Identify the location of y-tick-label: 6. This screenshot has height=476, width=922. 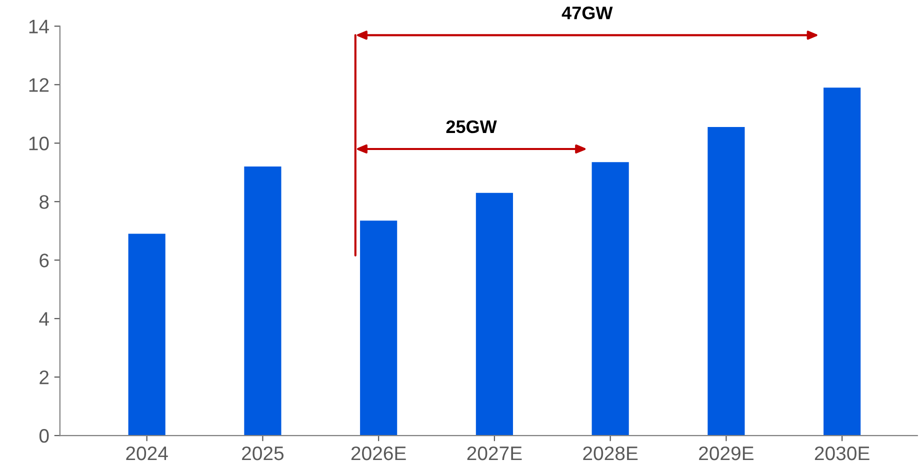
(44, 261).